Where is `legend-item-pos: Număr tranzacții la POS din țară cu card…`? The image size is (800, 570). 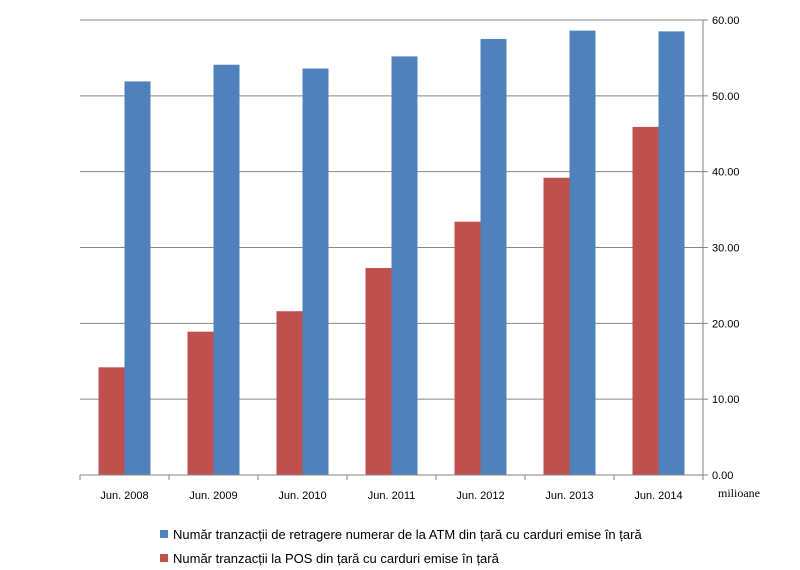 legend-item-pos: Număr tranzacții la POS din țară cu card… is located at coordinates (401, 558).